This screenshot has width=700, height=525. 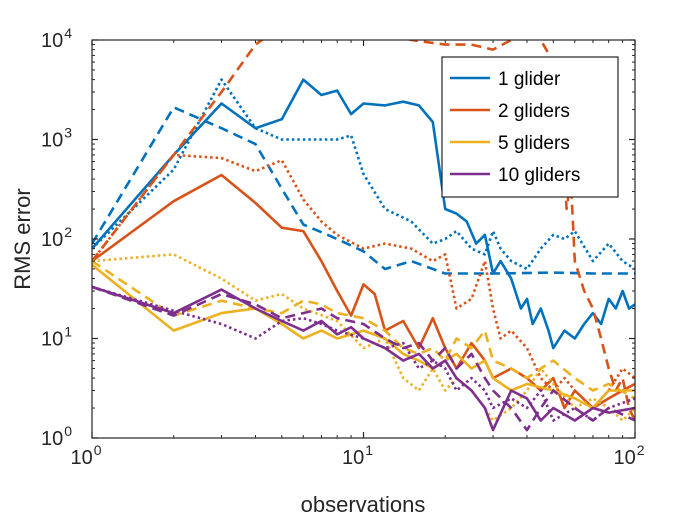 What do you see at coordinates (628, 455) in the screenshot?
I see `x-tick-label: 10²` at bounding box center [628, 455].